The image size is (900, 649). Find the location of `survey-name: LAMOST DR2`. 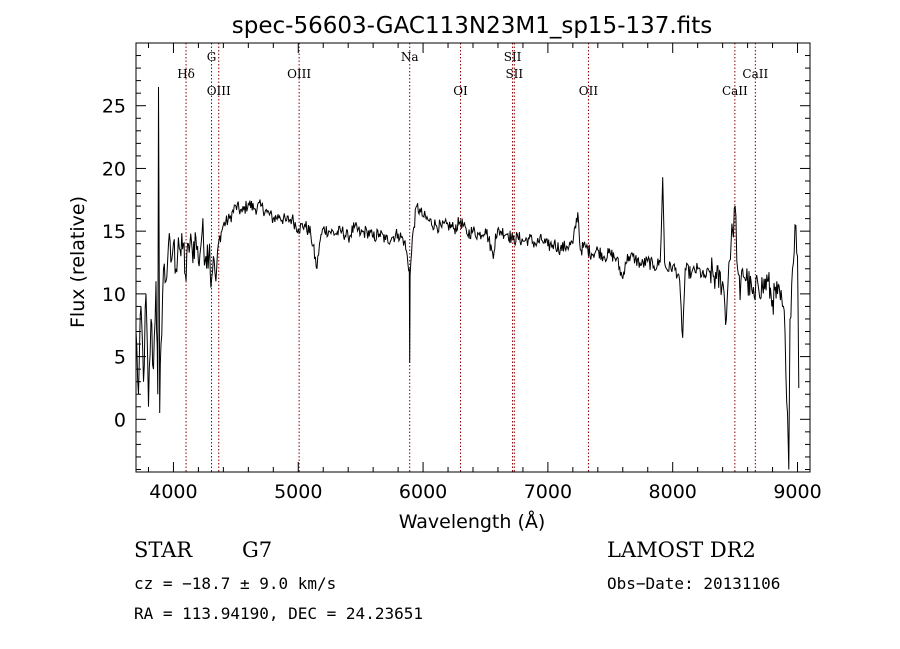

survey-name: LAMOST DR2 is located at coordinates (681, 550).